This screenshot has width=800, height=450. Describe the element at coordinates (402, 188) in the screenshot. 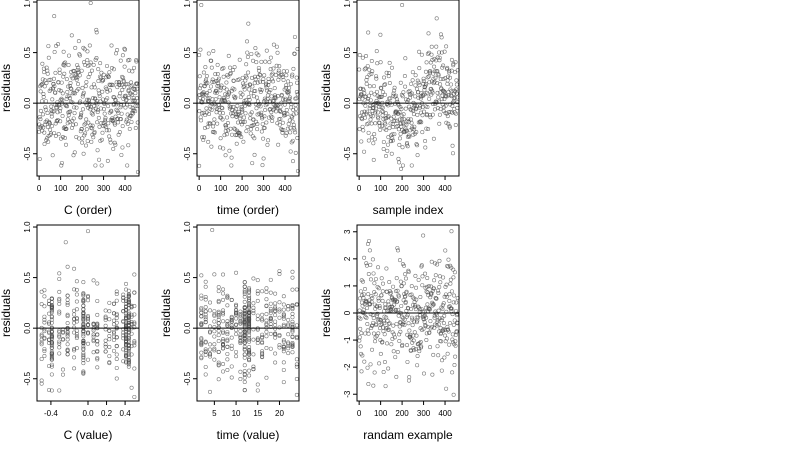

I see `x-tick-label: 200` at that location.